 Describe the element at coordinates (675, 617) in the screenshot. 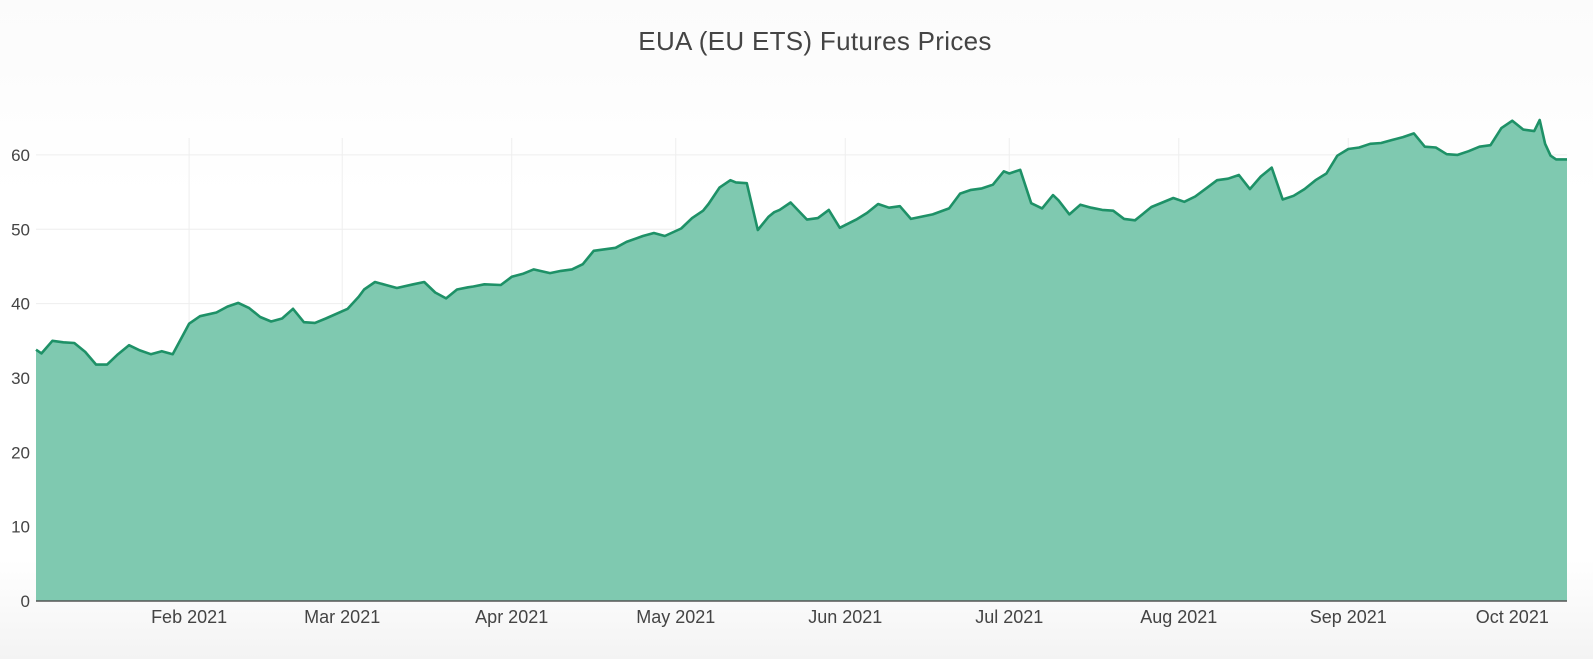

I see `x-tick-label: May 2021` at that location.